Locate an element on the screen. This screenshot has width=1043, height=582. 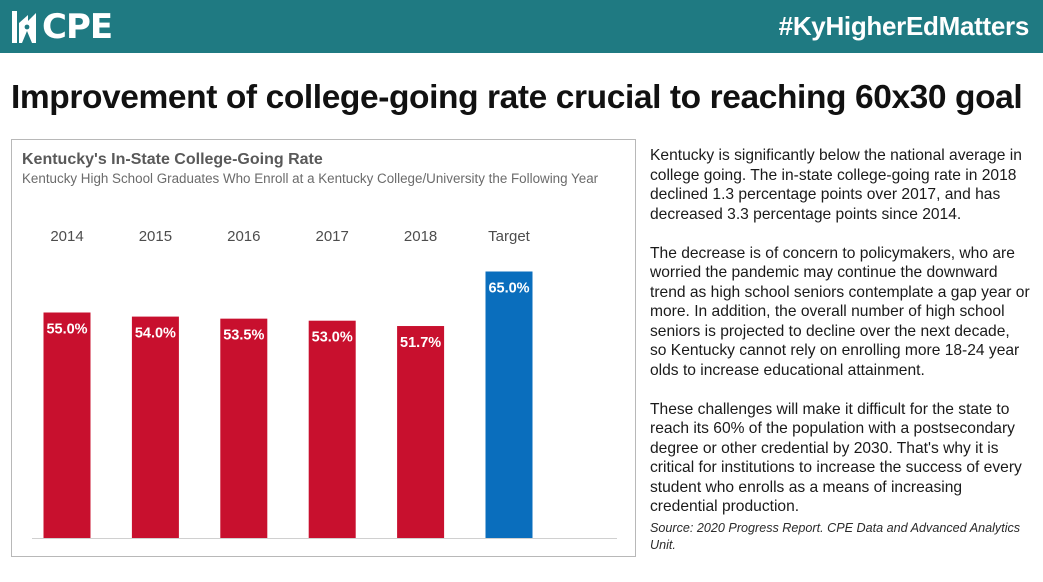
category-label-2017: 2017 is located at coordinates (332, 236).